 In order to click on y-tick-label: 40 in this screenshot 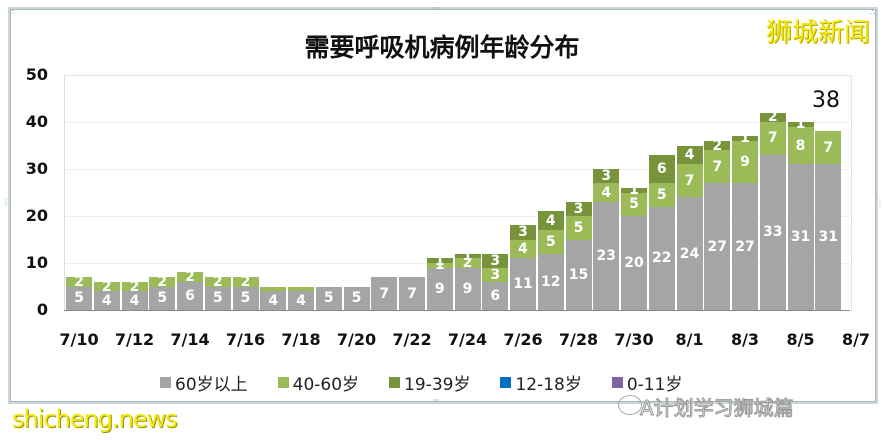, I will do `click(36, 121)`.